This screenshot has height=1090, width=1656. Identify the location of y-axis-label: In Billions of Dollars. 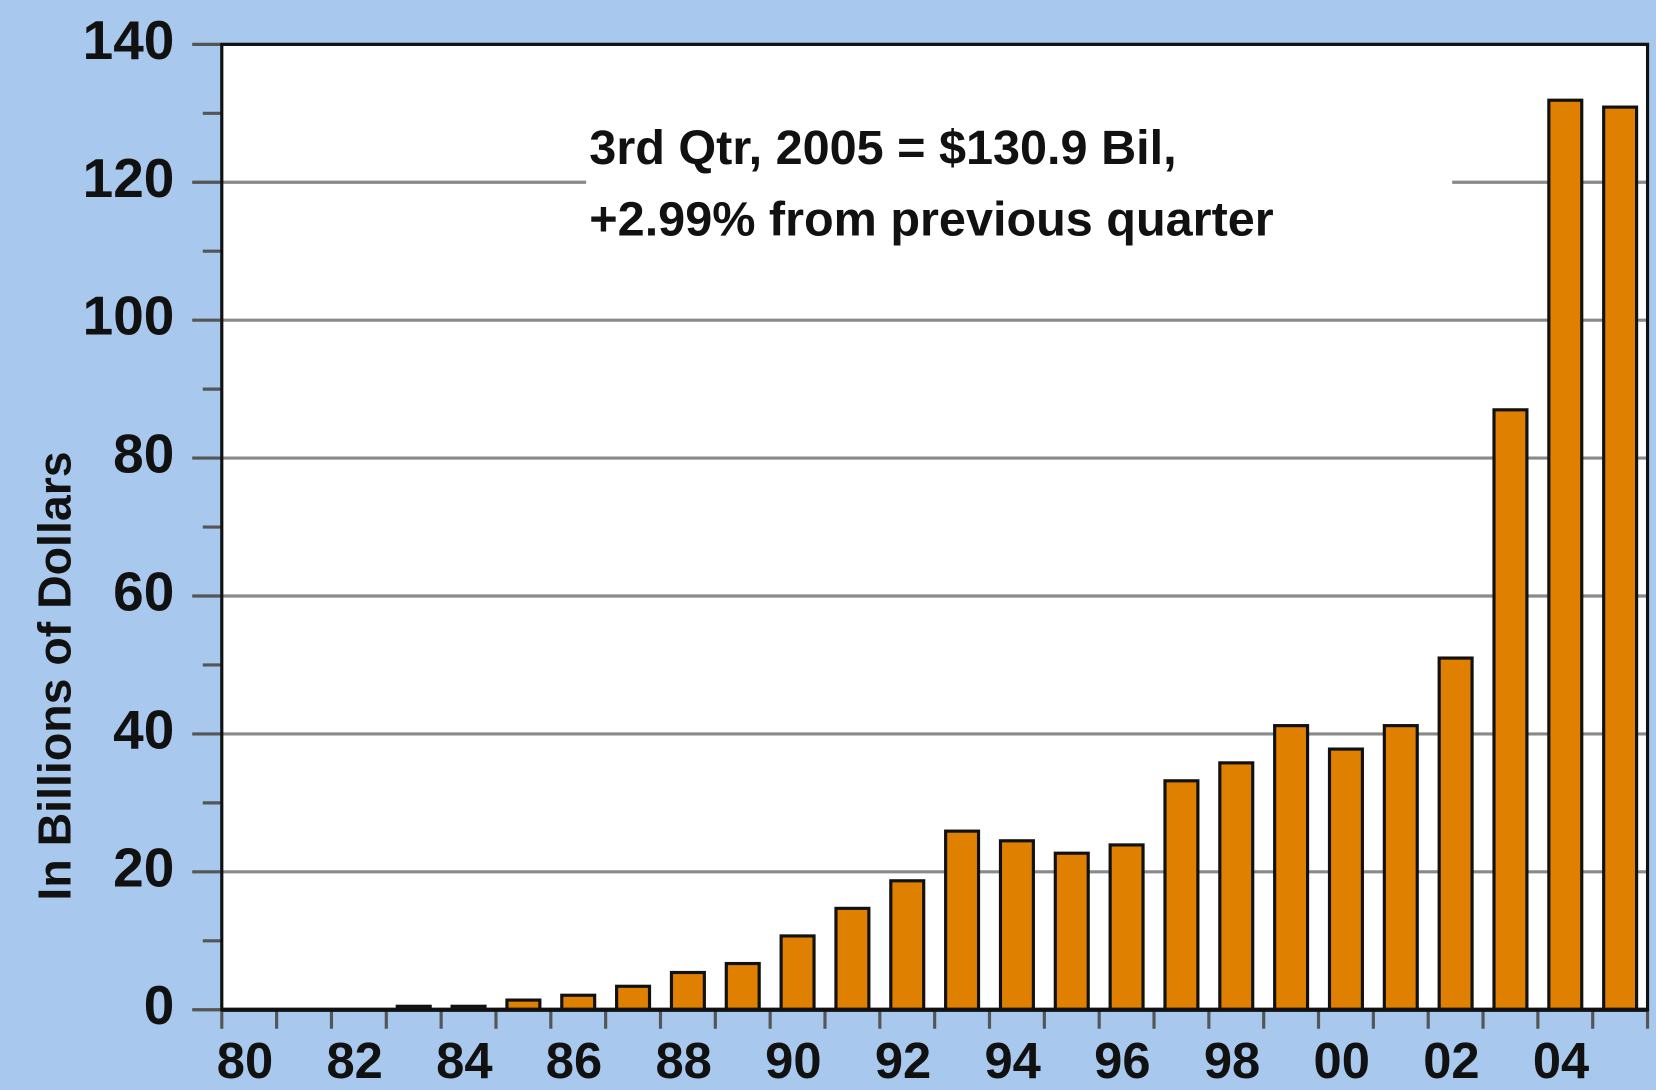
(54, 675).